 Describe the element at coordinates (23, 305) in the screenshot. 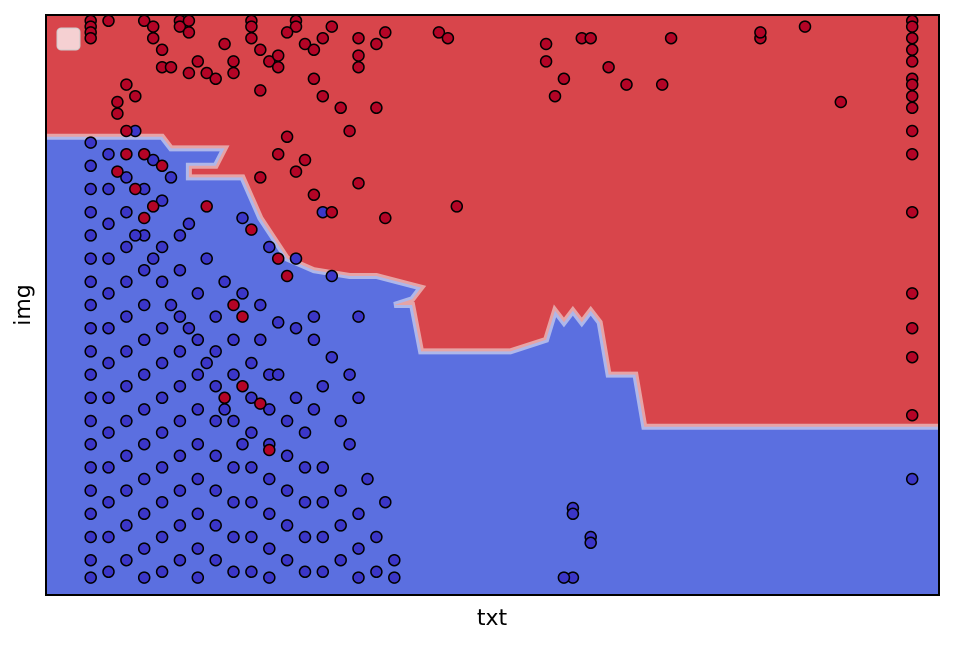

I see `y-axis-label: img` at that location.